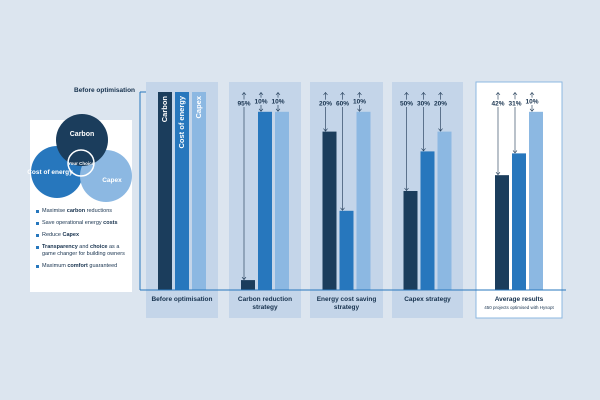 This screenshot has width=600, height=400. I want to click on panel-title-text: Energy cost saving strategy, so click(346, 303).